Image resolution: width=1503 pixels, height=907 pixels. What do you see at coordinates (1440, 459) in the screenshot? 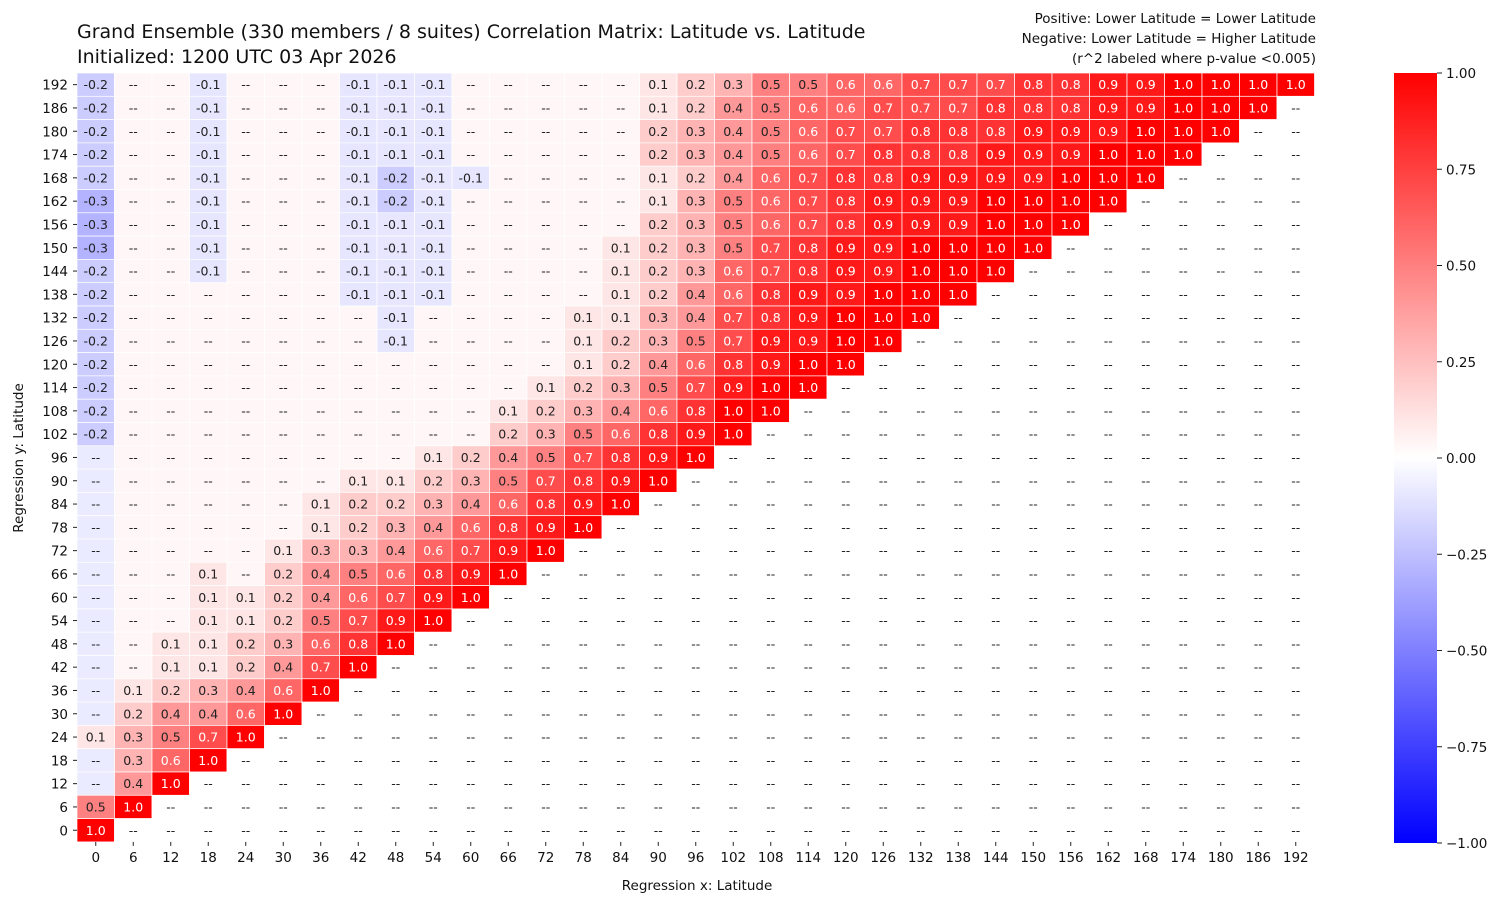
I see `colorbar: 1.00 0.75 0.50 0.25 0.00 −0.25 −0.50 −0.75 −1.00` at bounding box center [1440, 459].